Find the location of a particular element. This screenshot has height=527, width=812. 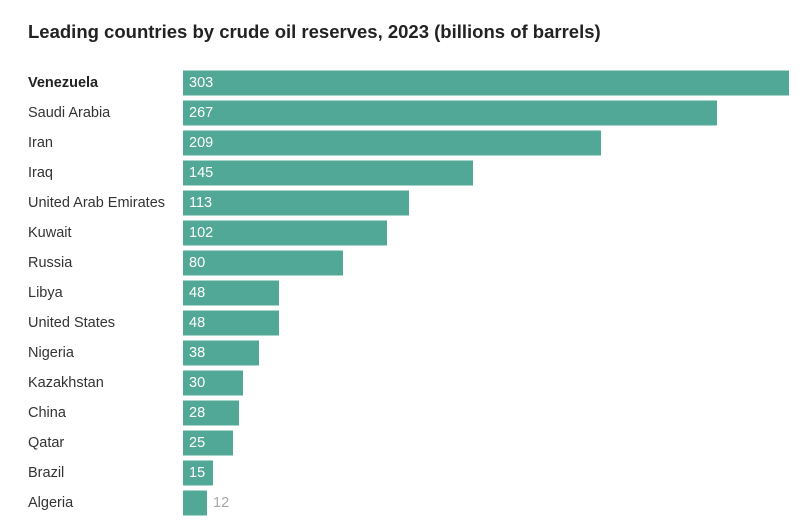

value-label-kazakhstan: 30 is located at coordinates (197, 383).